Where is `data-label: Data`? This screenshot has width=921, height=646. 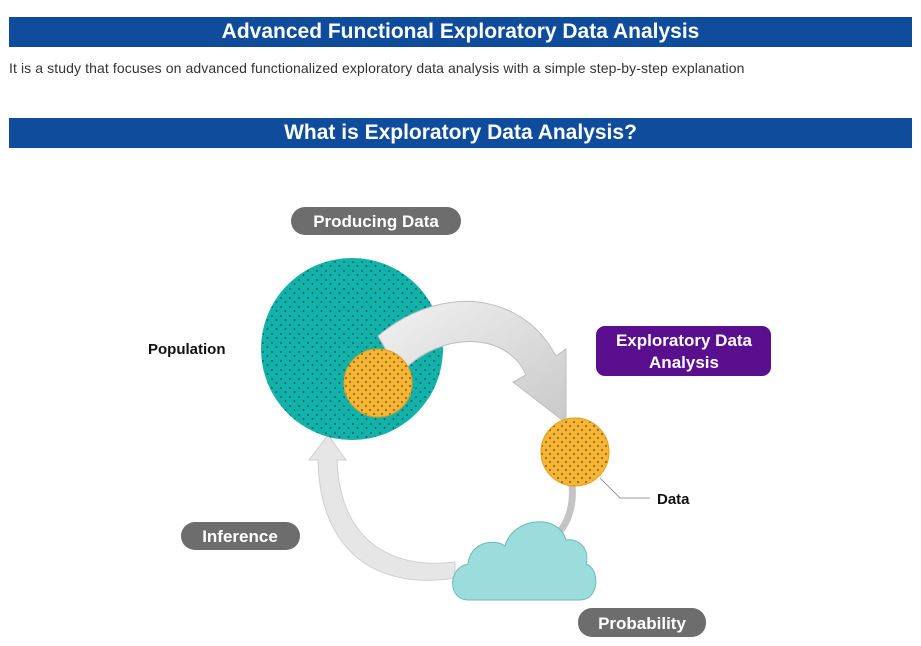
data-label: Data is located at coordinates (673, 499).